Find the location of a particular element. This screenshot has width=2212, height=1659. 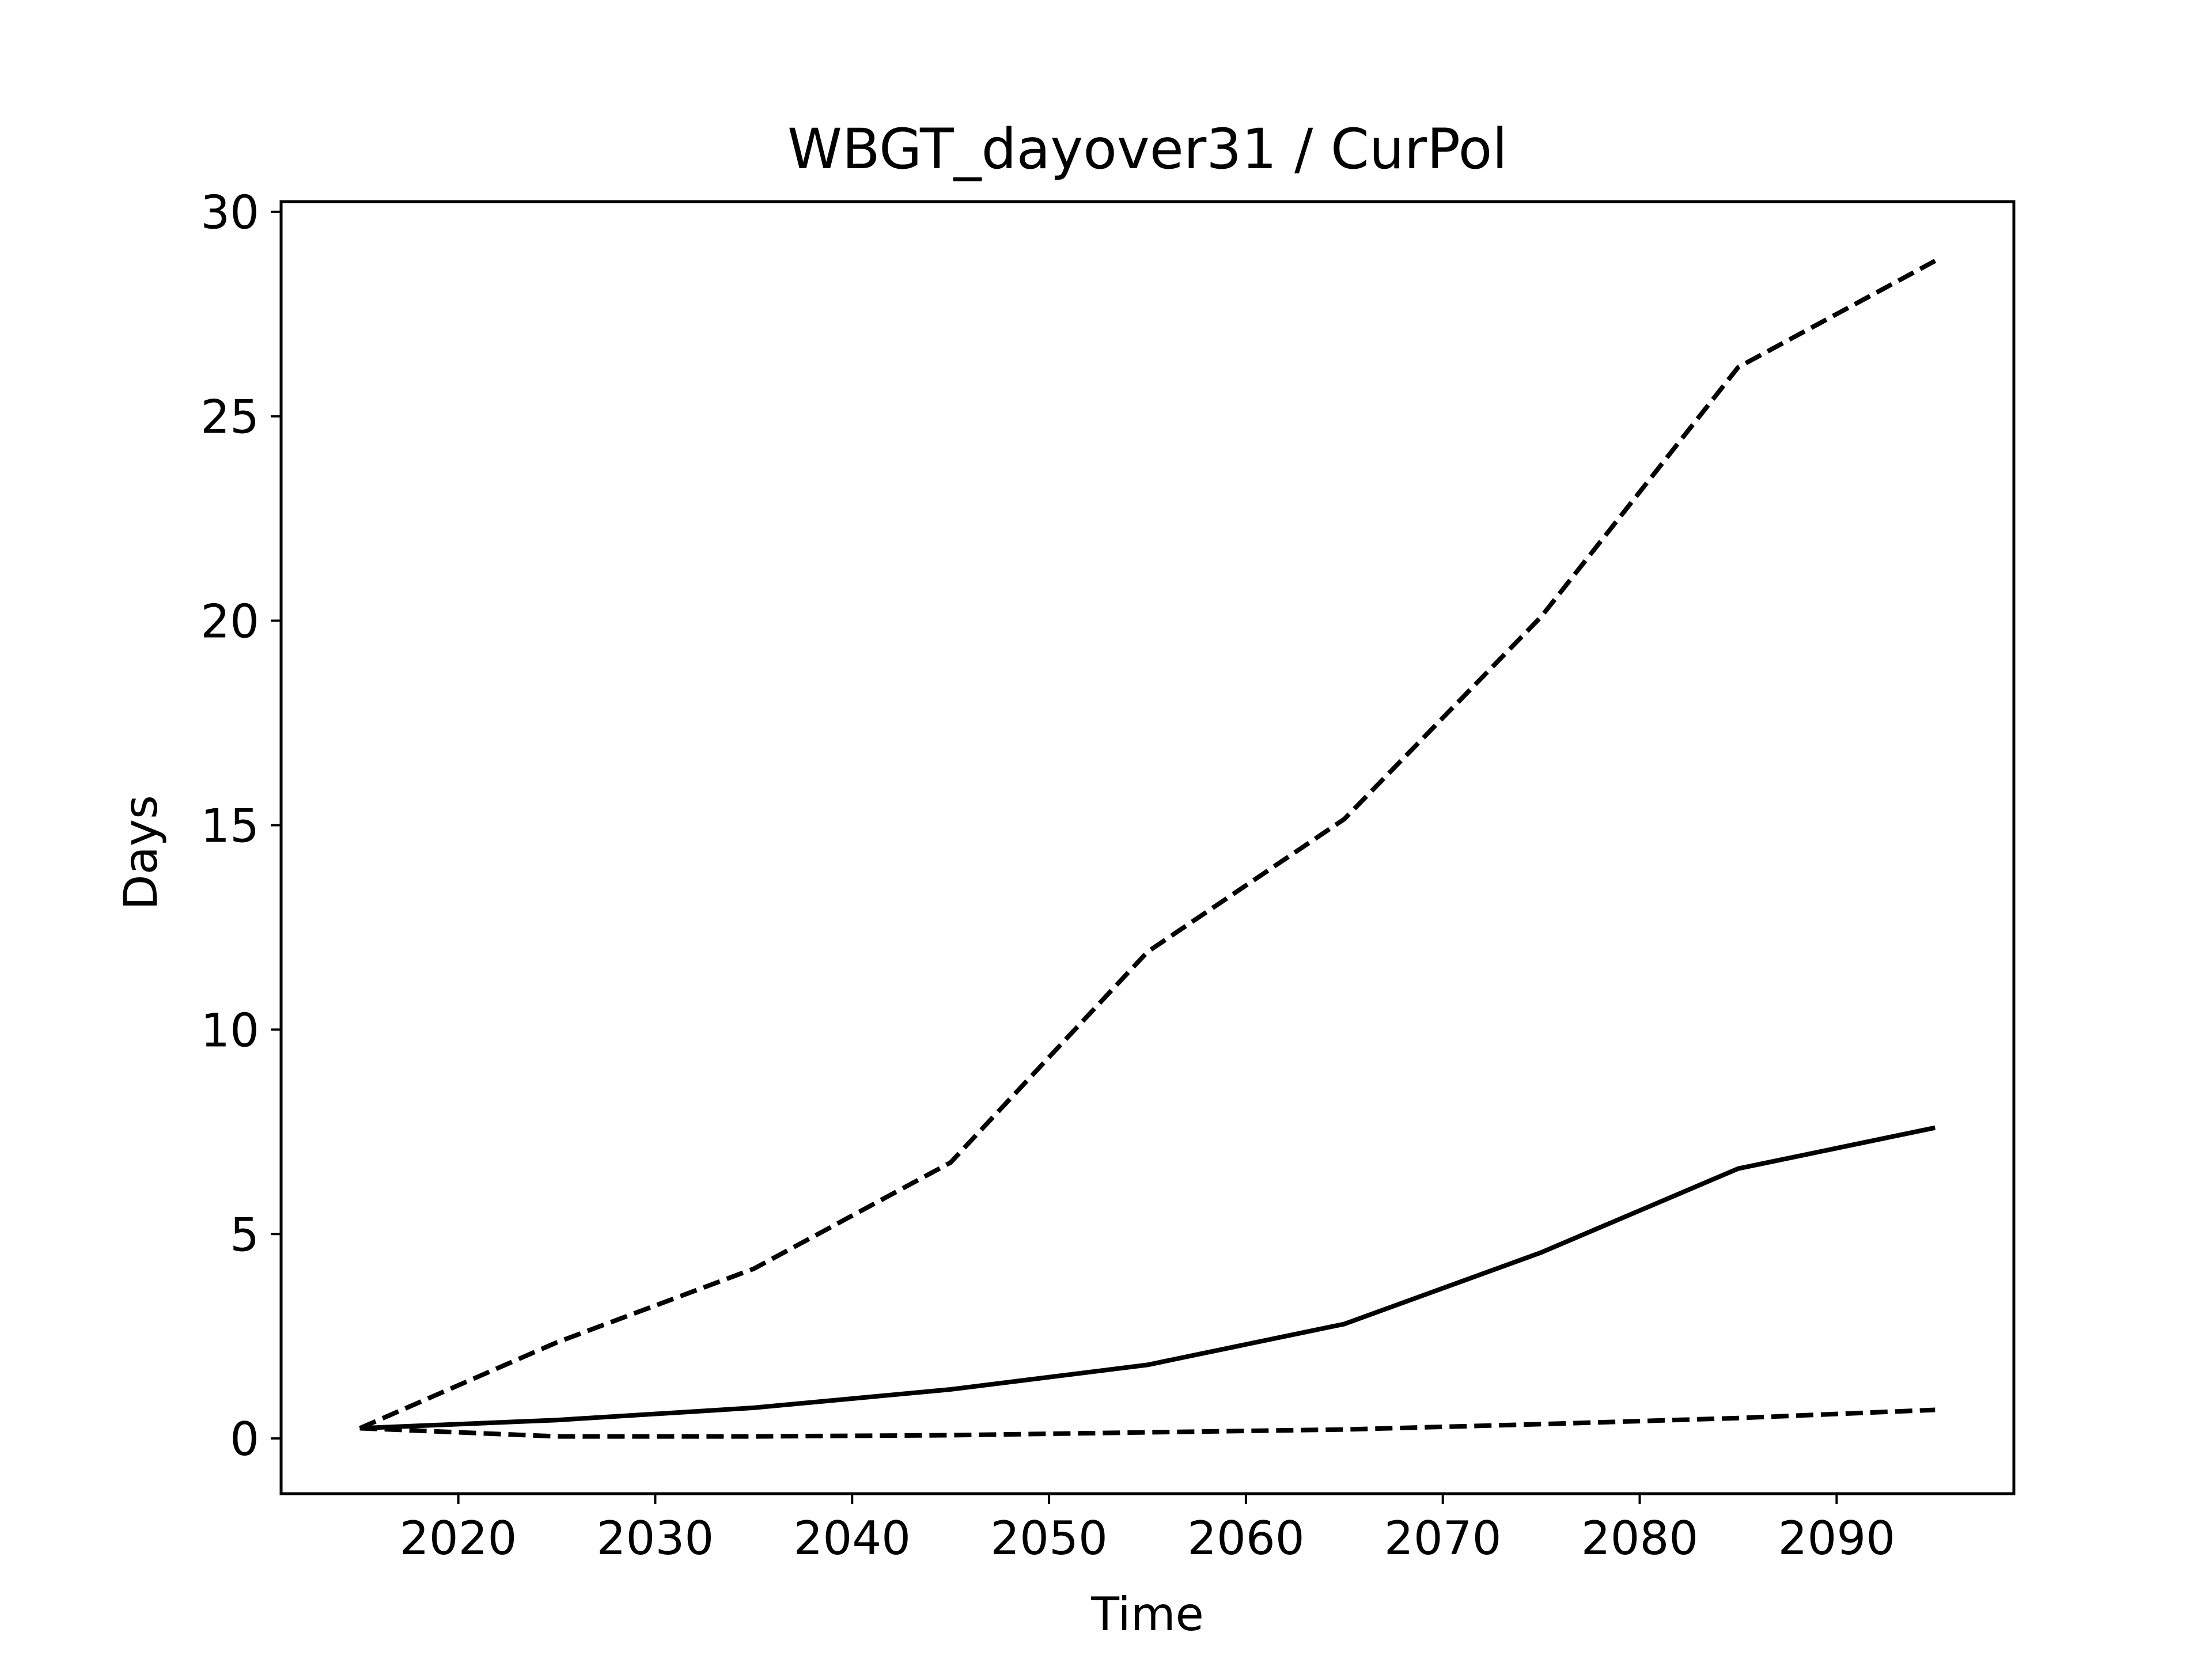

x-tick-label: 2050 is located at coordinates (1049, 1538).